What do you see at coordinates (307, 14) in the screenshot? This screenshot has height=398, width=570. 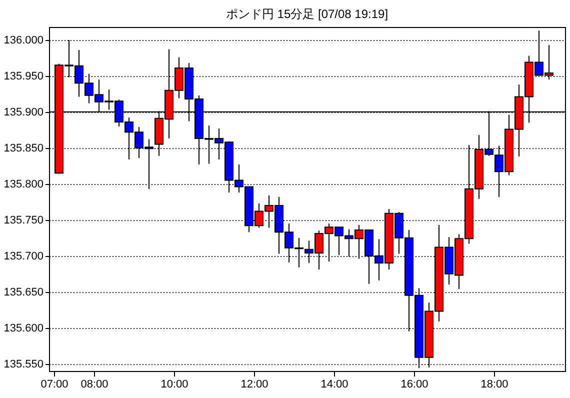 I see `chart-title: ポンド円 15分足 [07/08 19:19]` at bounding box center [307, 14].